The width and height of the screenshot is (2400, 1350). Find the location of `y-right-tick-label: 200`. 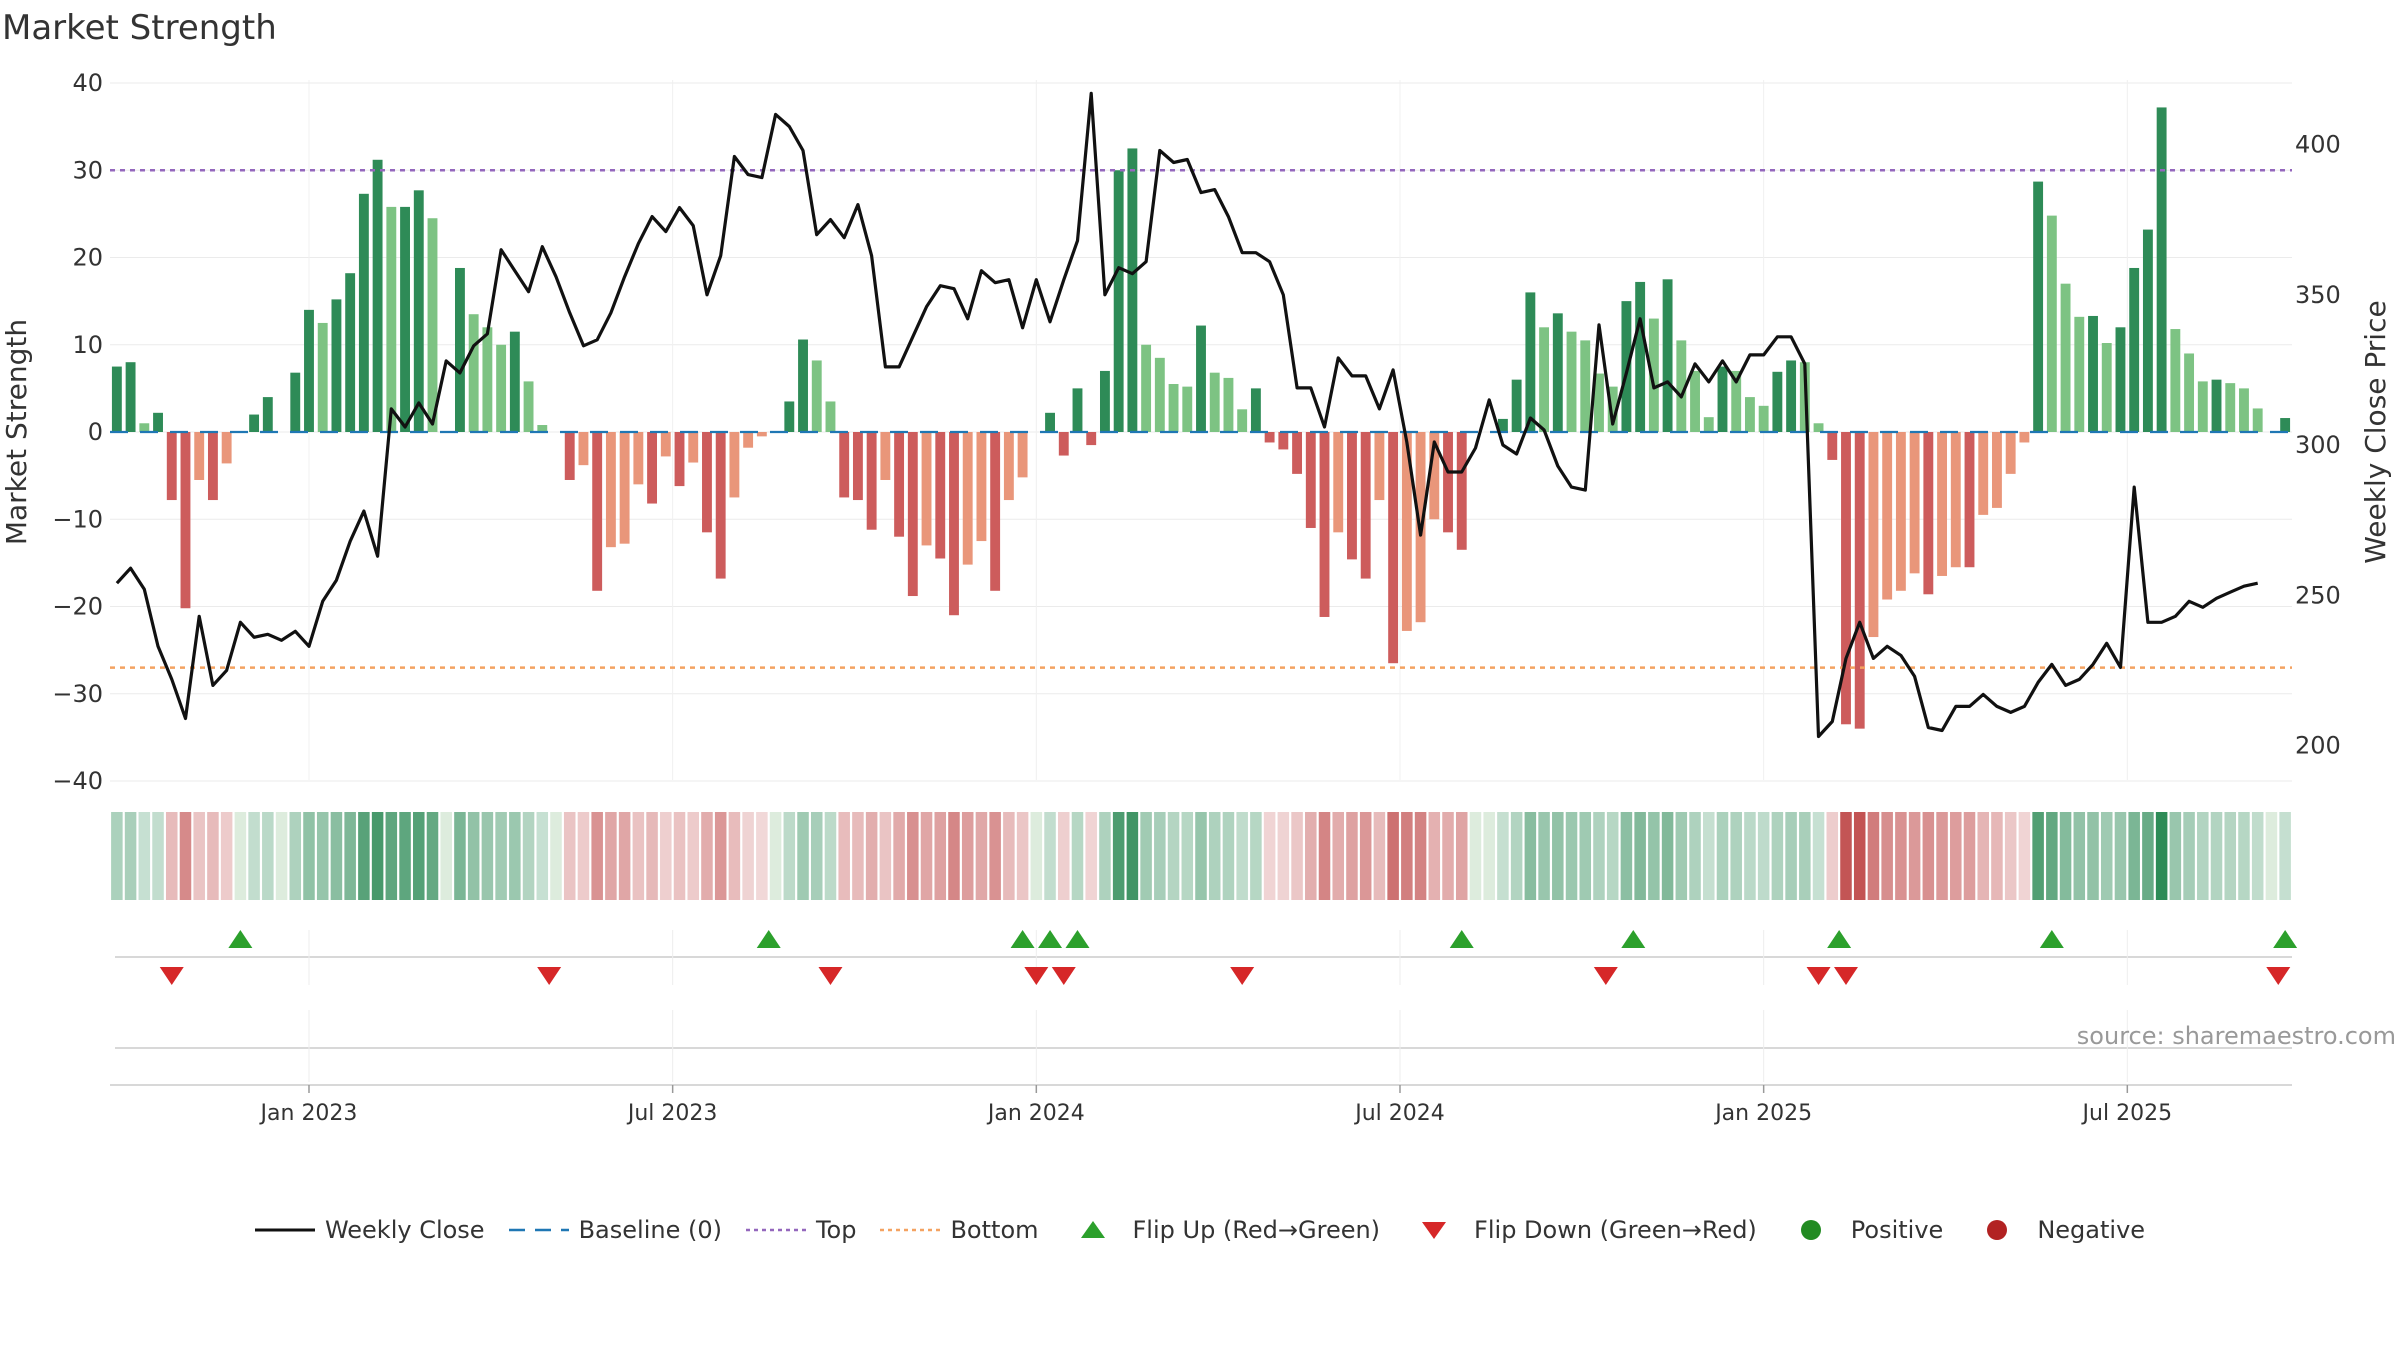

y-right-tick-label: 200 is located at coordinates (2318, 746).